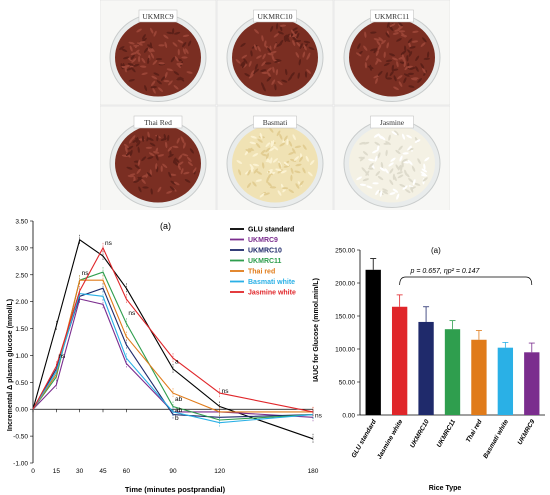 This screenshot has height=495, width=550. Describe the element at coordinates (527, 432) in the screenshot. I see `bar-category-label: UKMRC9` at that location.